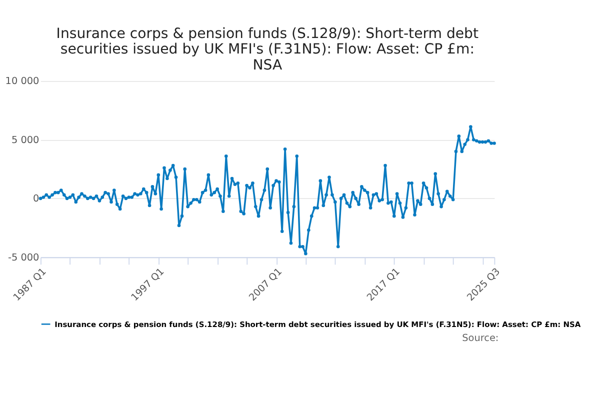  What do you see at coordinates (36, 199) in the screenshot?
I see `y-tick-label: 0` at bounding box center [36, 199].